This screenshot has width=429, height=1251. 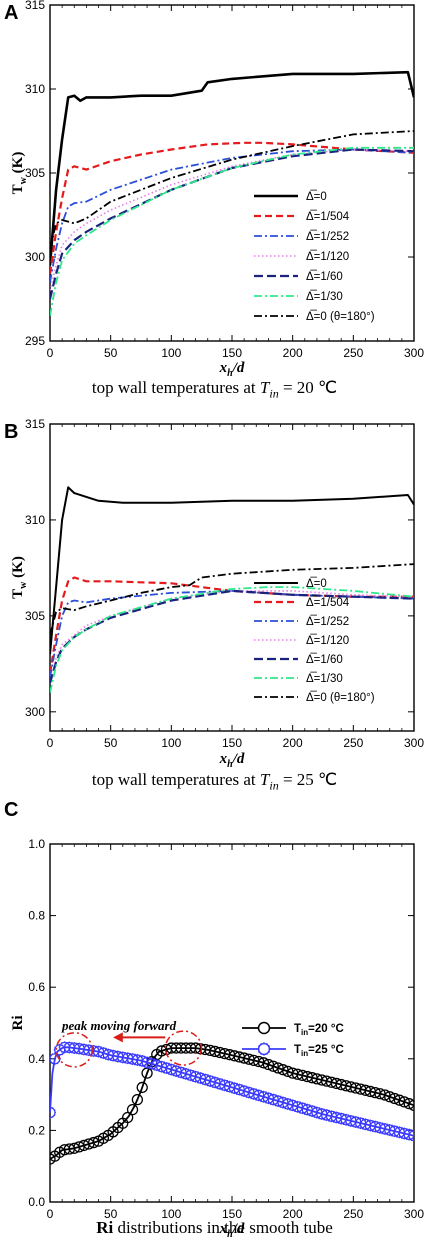 What do you see at coordinates (35, 520) in the screenshot?
I see `y-tick-label: 310` at bounding box center [35, 520].